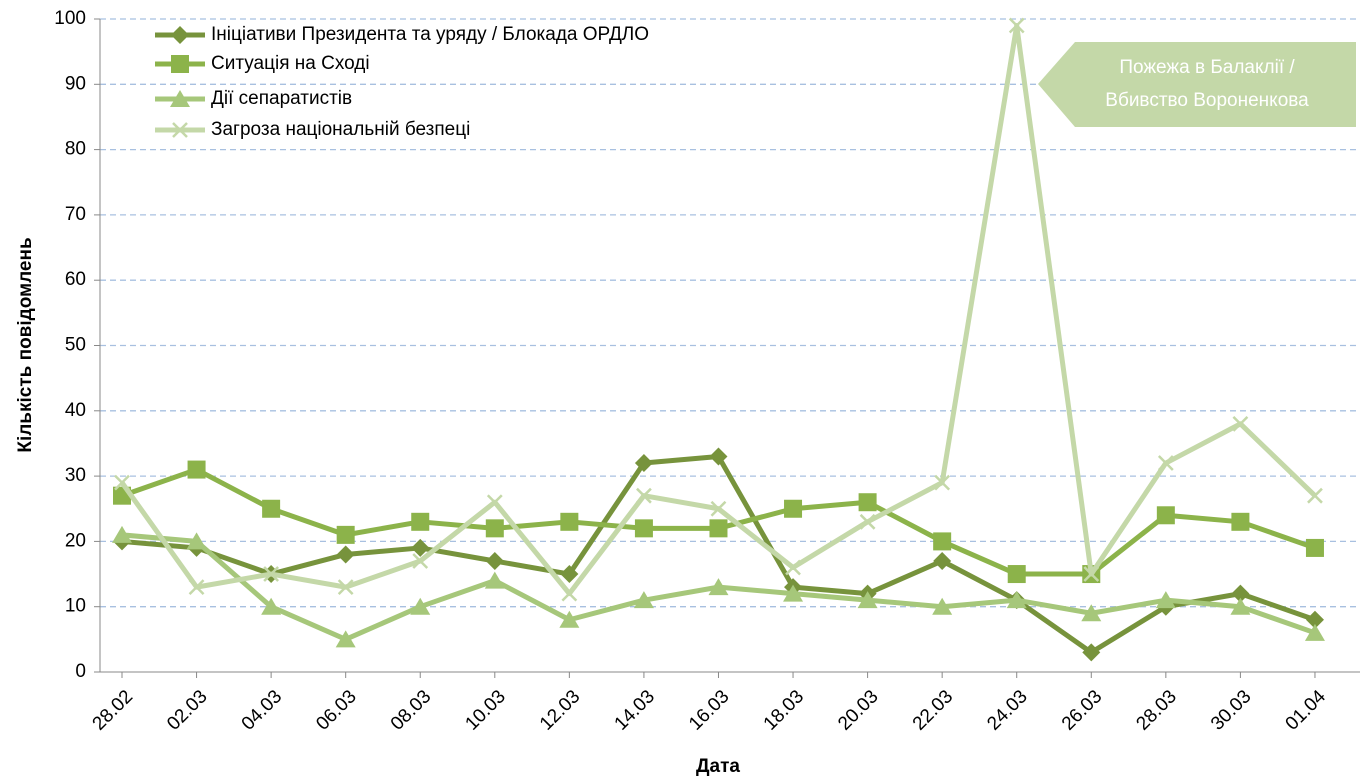  What do you see at coordinates (709, 710) in the screenshot?
I see `x-tick-label: 16.03` at bounding box center [709, 710].